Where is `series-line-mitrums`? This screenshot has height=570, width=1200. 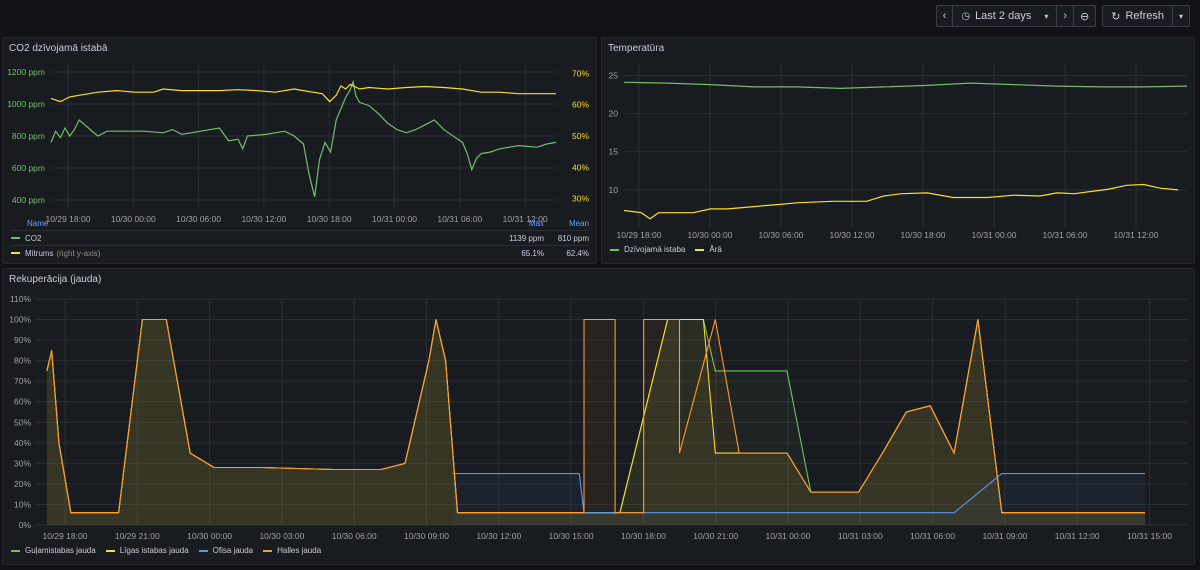 series-line-mitrums is located at coordinates (303, 93).